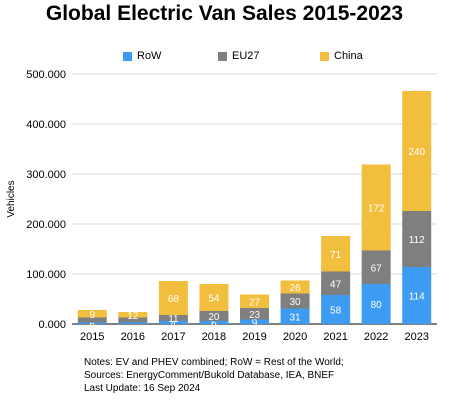  I want to click on x-tick-label: 2023, so click(416, 337).